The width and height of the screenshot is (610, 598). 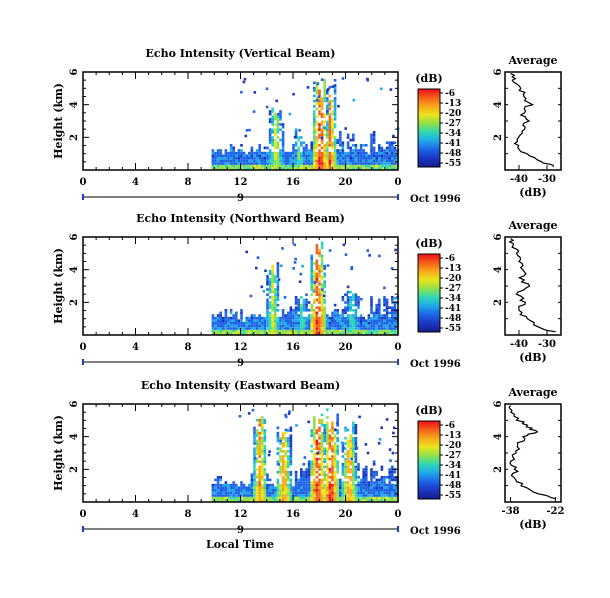 What do you see at coordinates (519, 179) in the screenshot?
I see `average-x-tick-label: -40` at bounding box center [519, 179].